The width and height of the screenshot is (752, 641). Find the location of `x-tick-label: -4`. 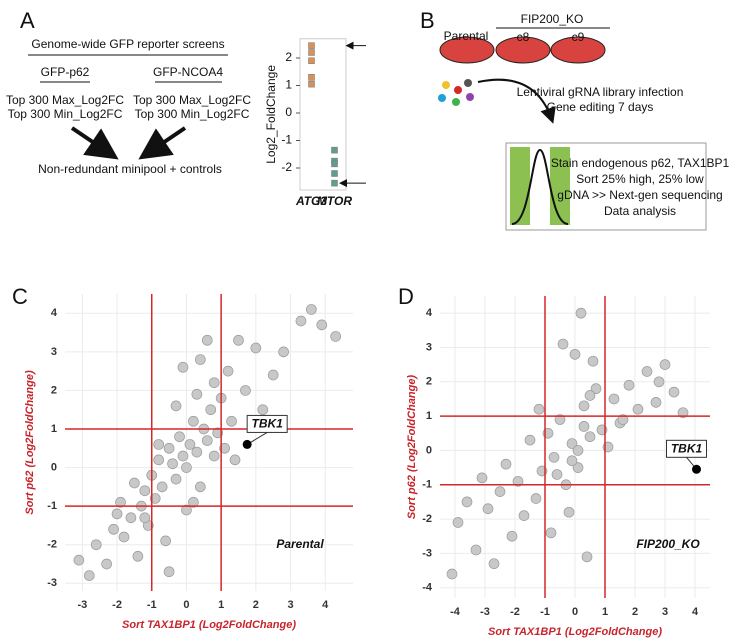

x-tick-label: -4 is located at coordinates (455, 612).